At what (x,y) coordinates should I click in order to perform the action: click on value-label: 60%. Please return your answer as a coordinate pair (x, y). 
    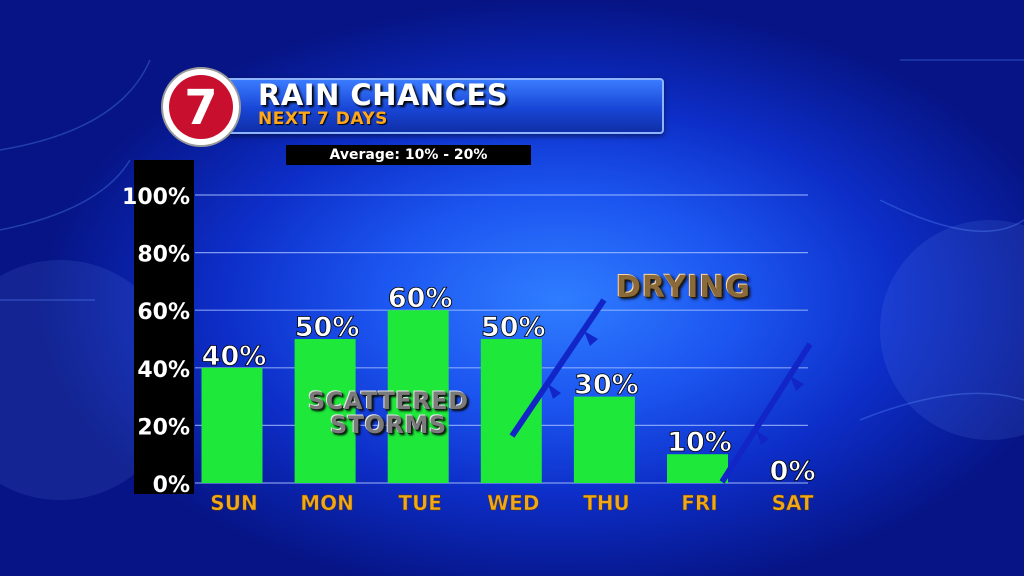
    Looking at the image, I should click on (420, 298).